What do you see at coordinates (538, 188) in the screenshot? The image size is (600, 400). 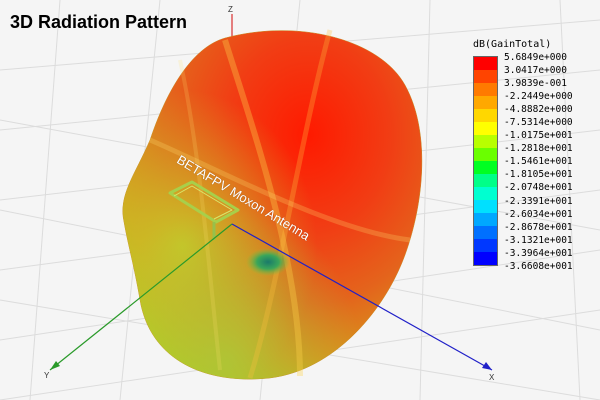 I see `legend-value: -2.0748e+001` at bounding box center [538, 188].